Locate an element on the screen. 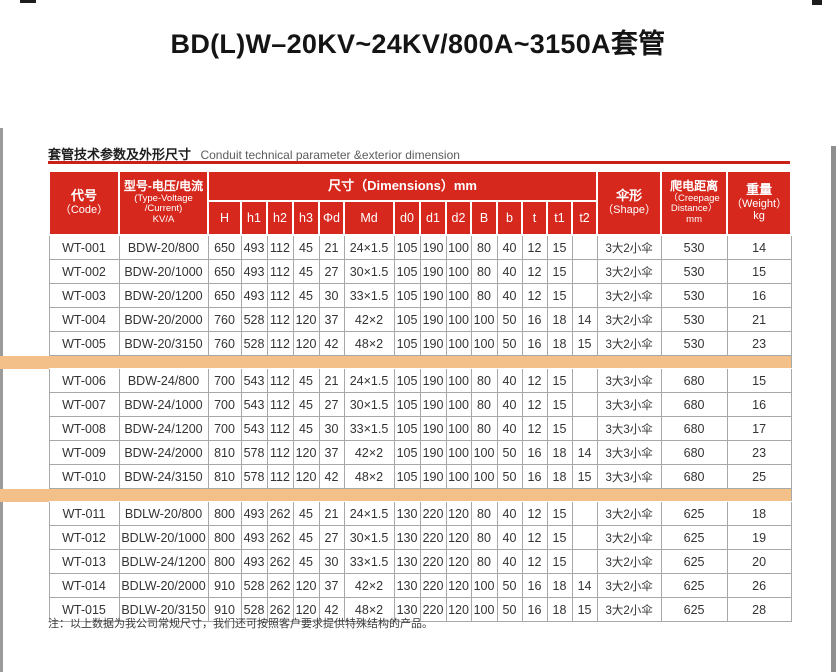 The image size is (836, 672). dim-cell: 24×1.5 is located at coordinates (369, 513).